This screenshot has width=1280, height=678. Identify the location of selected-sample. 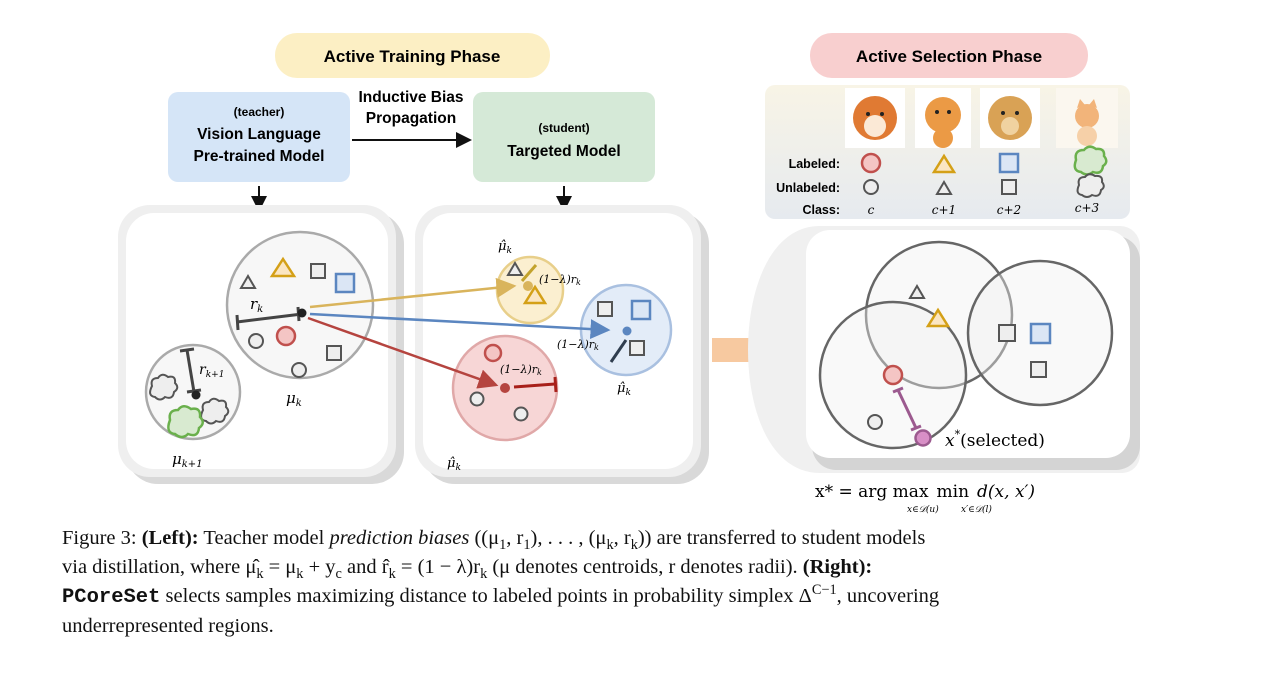
(923, 438).